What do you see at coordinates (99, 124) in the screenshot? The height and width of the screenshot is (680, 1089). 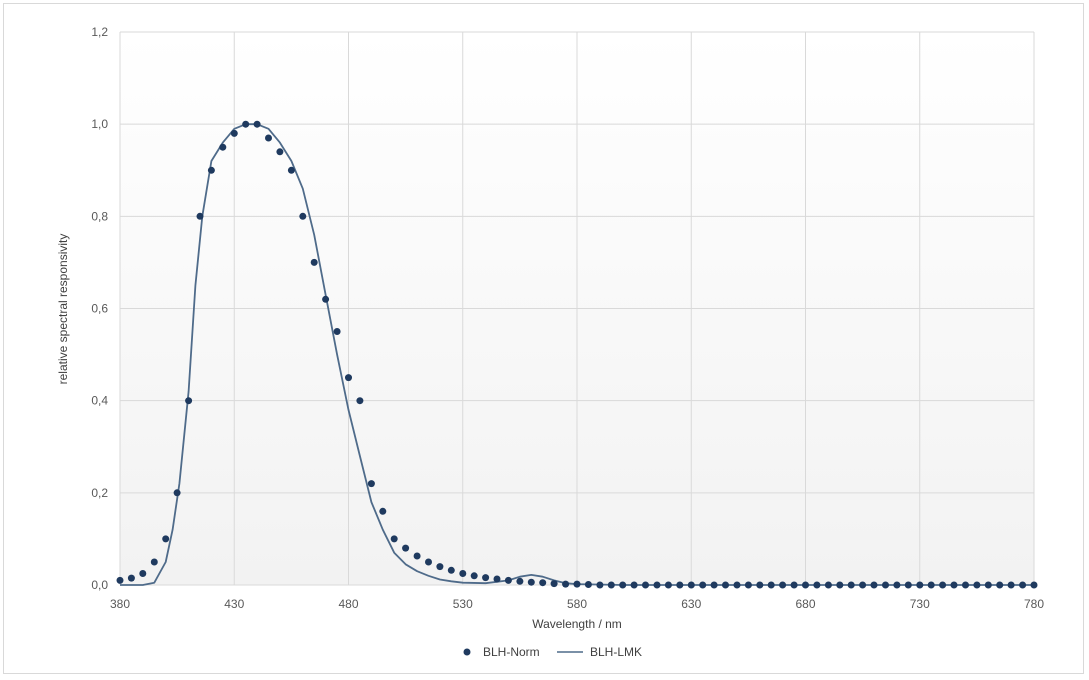 I see `y-tick-label: 1,0` at bounding box center [99, 124].